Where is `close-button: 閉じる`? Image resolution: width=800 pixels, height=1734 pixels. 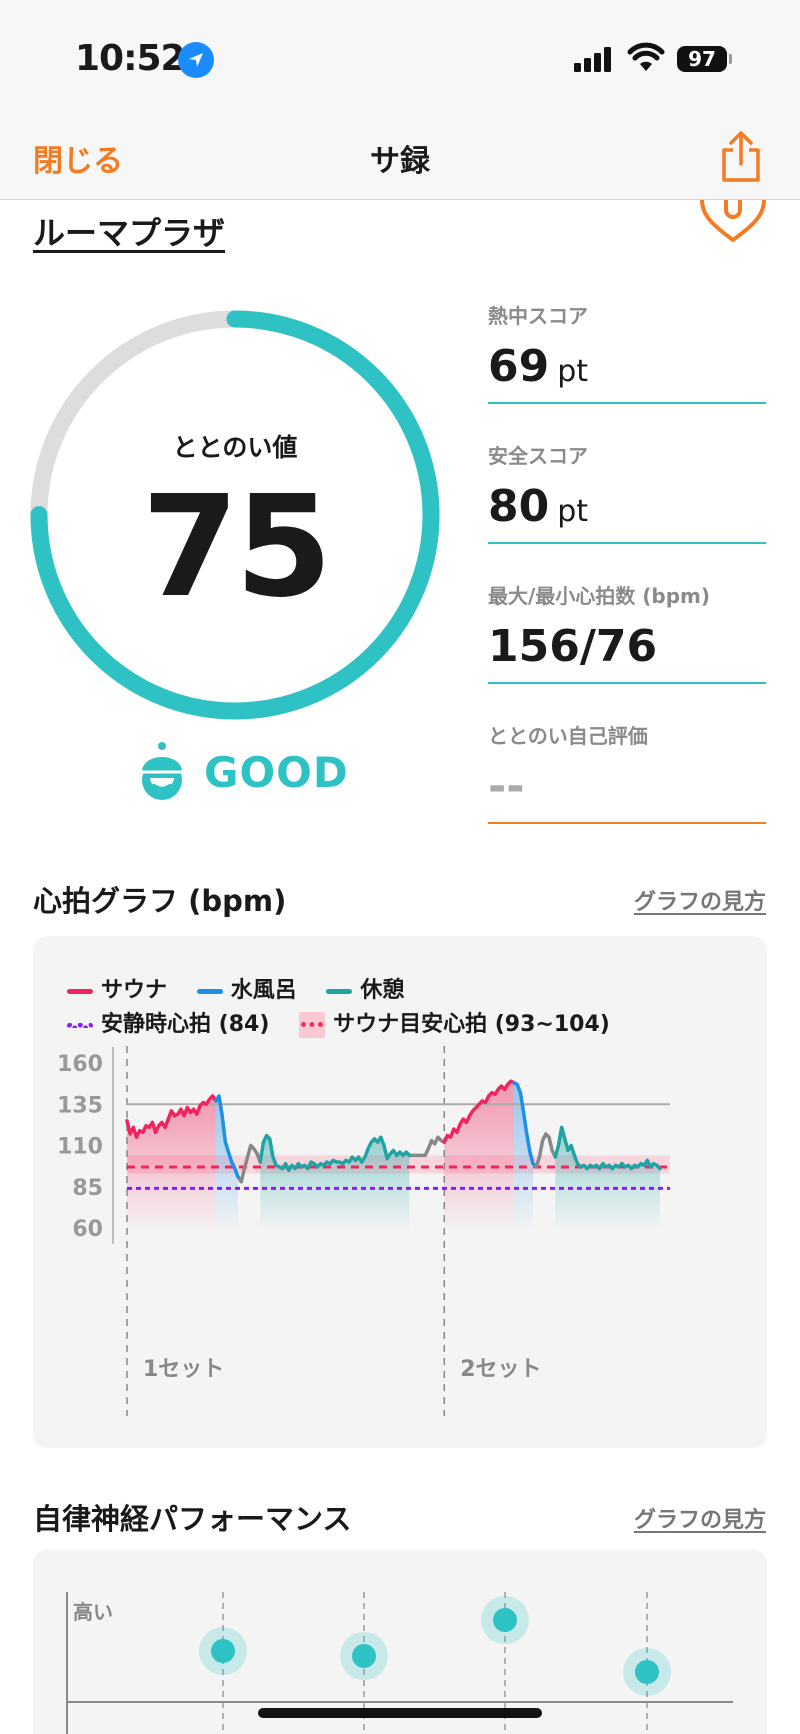 close-button: 閉じる is located at coordinates (78, 161).